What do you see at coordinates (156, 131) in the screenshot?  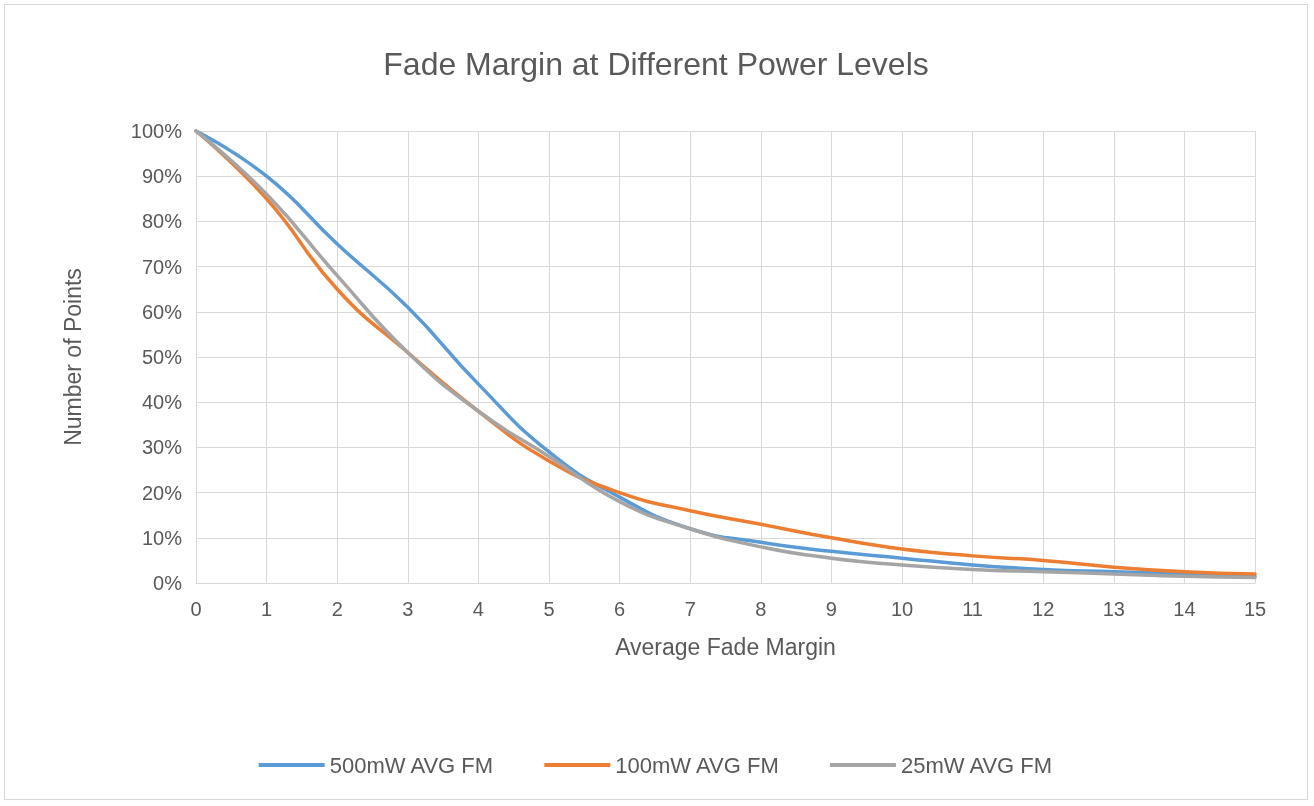 I see `y-tick-label: 100%` at bounding box center [156, 131].